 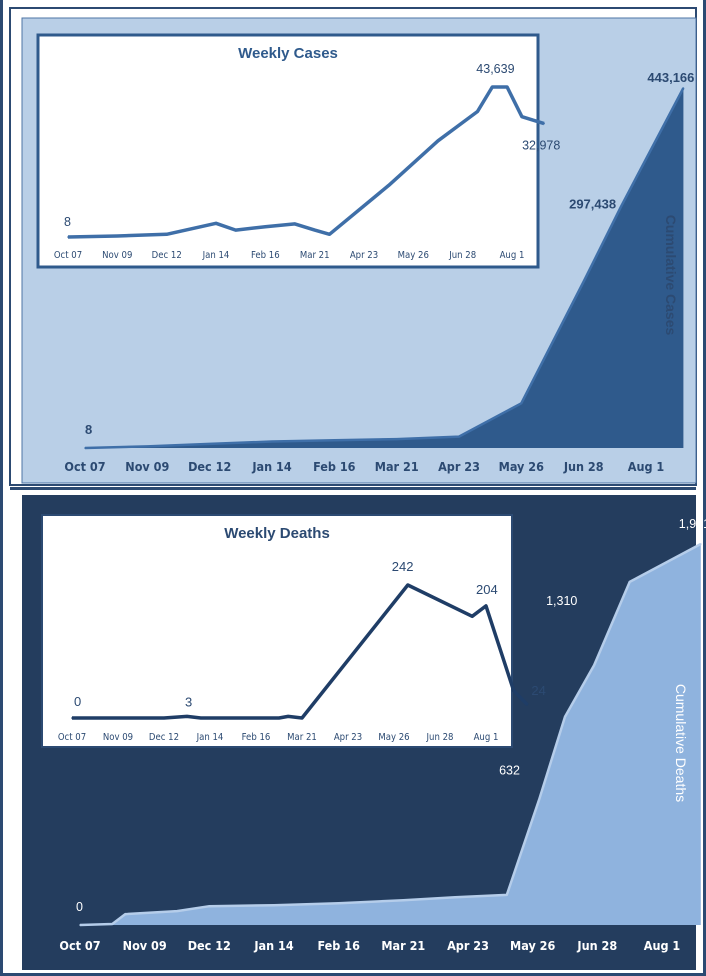 I want to click on x-tick-label: Oct 07, so click(x=84, y=466).